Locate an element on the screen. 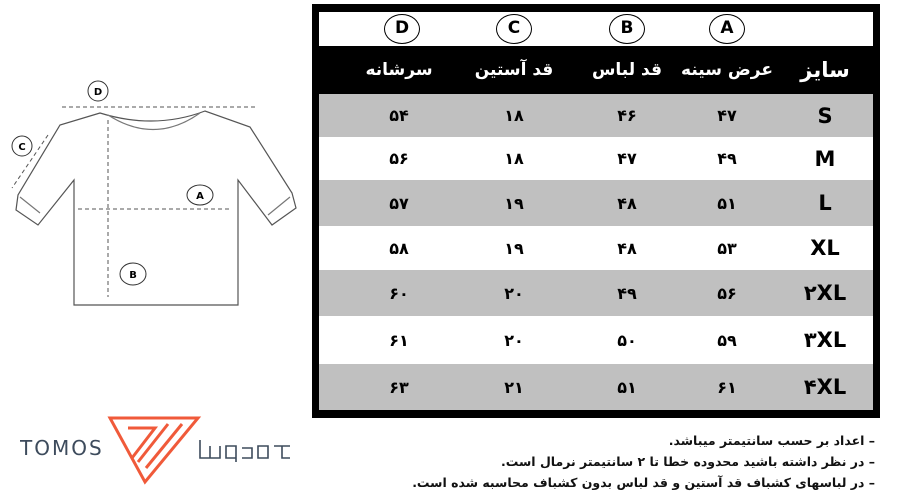 The width and height of the screenshot is (899, 500). table-row: ۵۶ ۱۸ ۴۷ ۴۹ M is located at coordinates (596, 158).